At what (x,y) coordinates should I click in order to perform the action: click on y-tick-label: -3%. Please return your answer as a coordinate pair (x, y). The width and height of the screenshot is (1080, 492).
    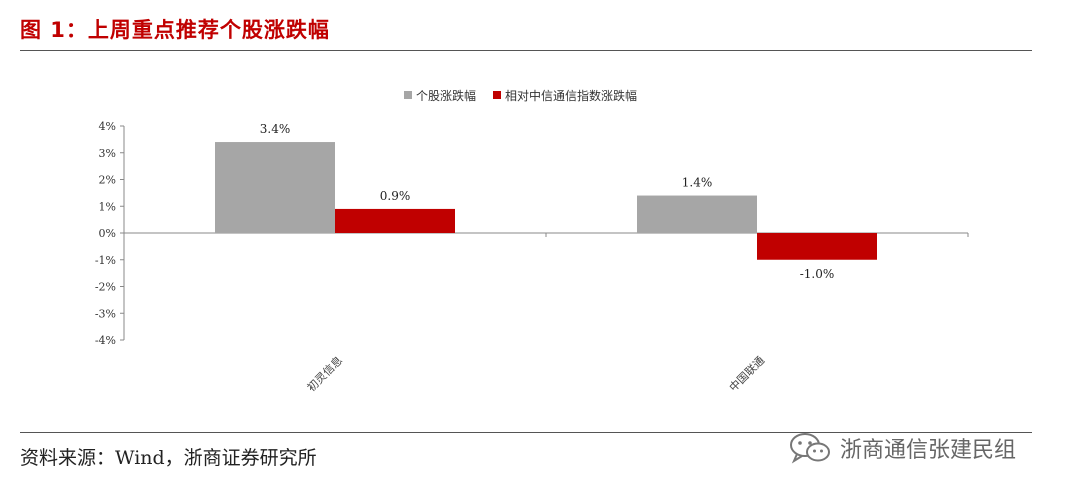
    Looking at the image, I should click on (105, 313).